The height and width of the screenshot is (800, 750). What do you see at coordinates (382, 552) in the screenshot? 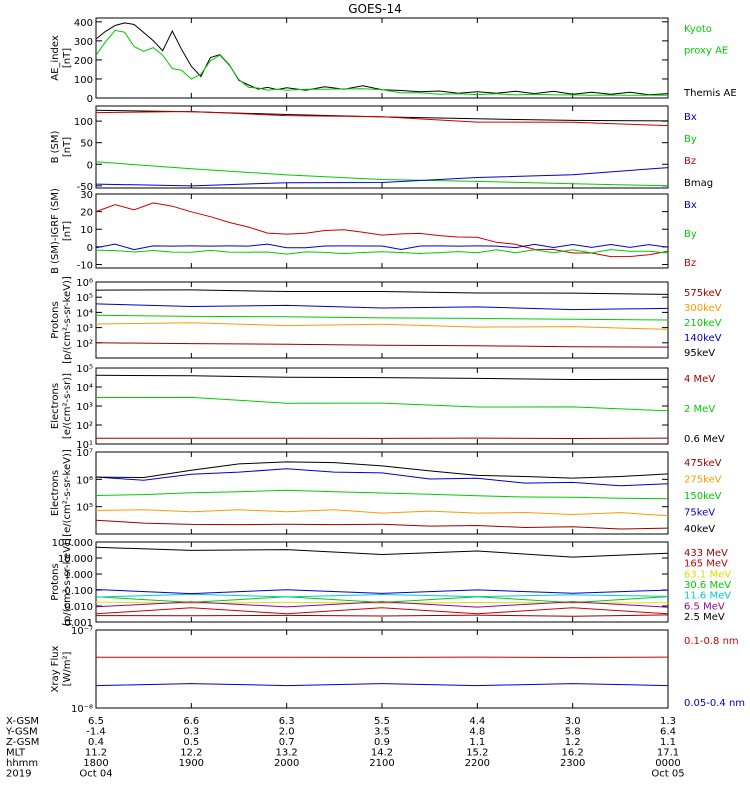
I see `series-line-unlabeled` at bounding box center [382, 552].